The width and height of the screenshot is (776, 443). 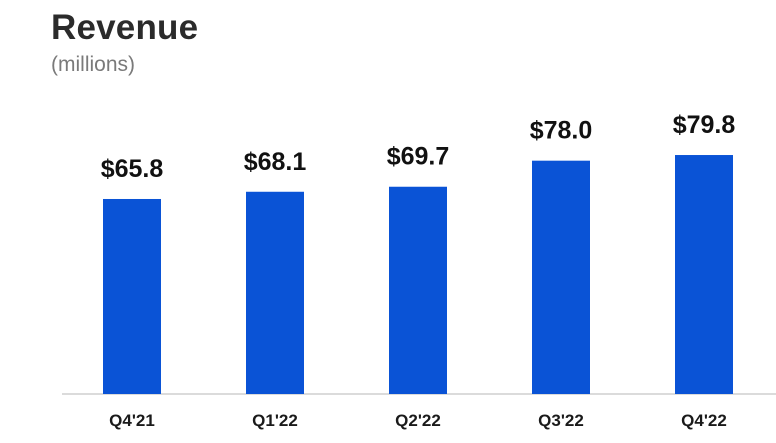 I want to click on x-tick-label-1: Q1'22, so click(x=275, y=420).